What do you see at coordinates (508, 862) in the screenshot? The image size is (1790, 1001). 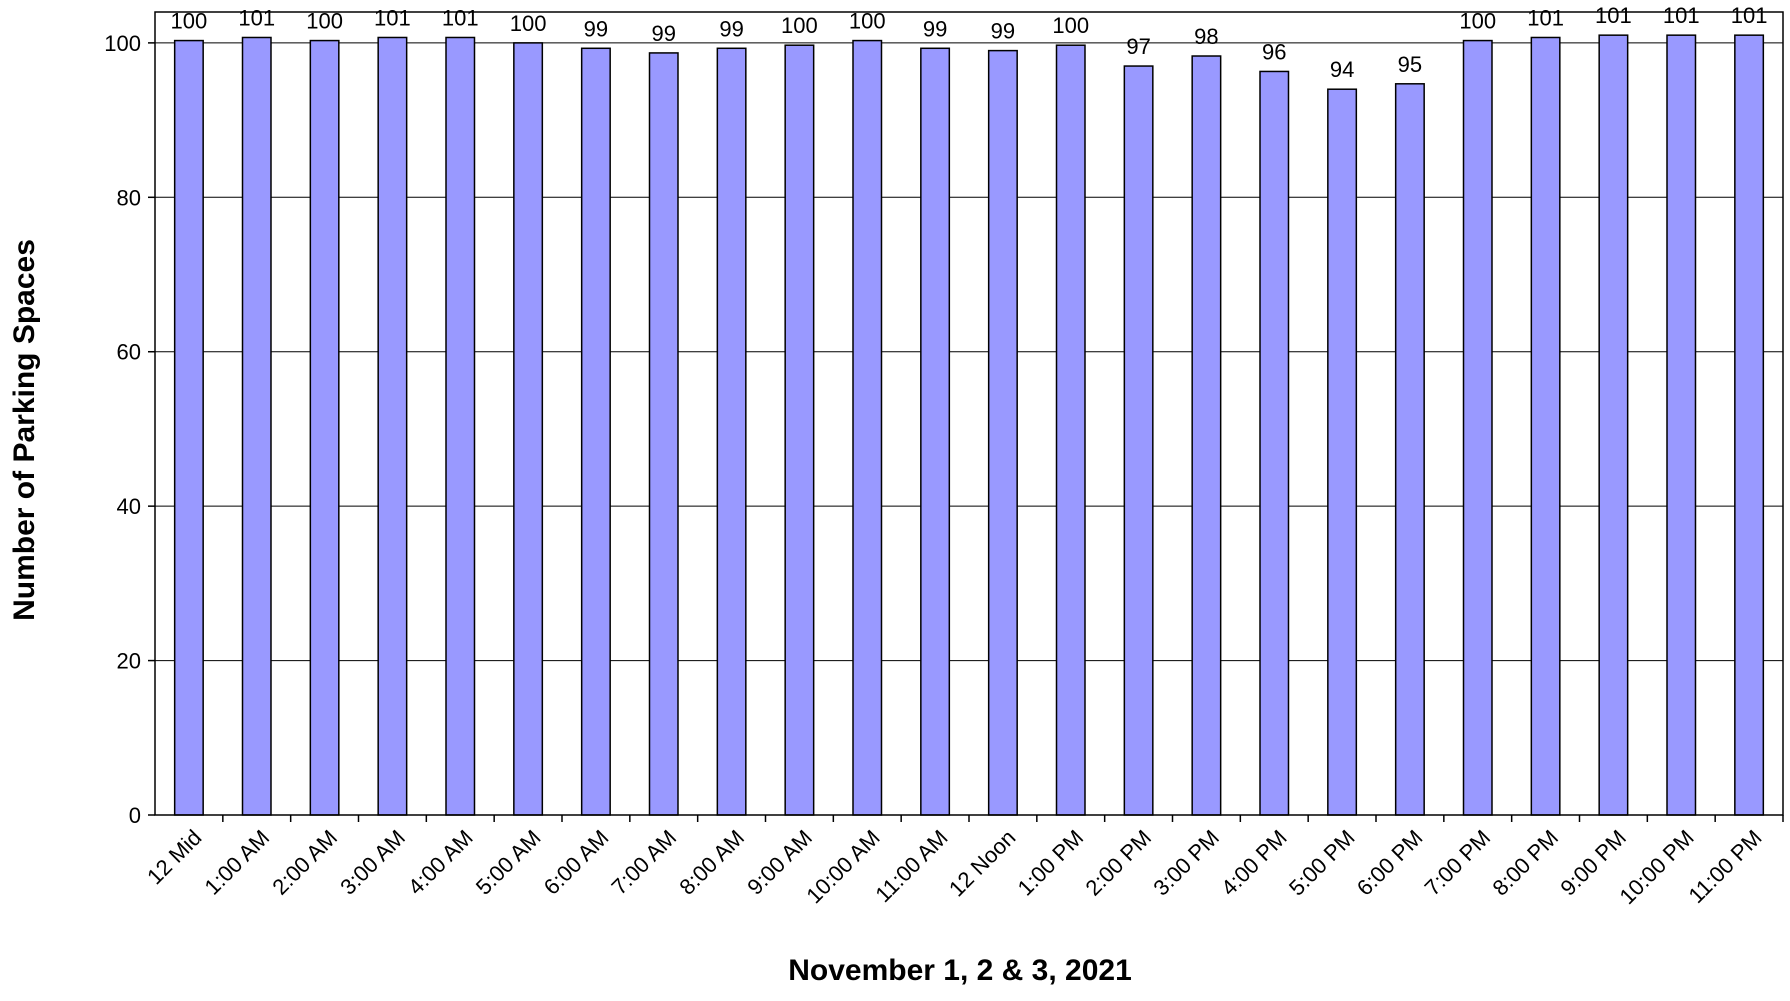 I see `x-tick-label: 5:00 AM` at bounding box center [508, 862].